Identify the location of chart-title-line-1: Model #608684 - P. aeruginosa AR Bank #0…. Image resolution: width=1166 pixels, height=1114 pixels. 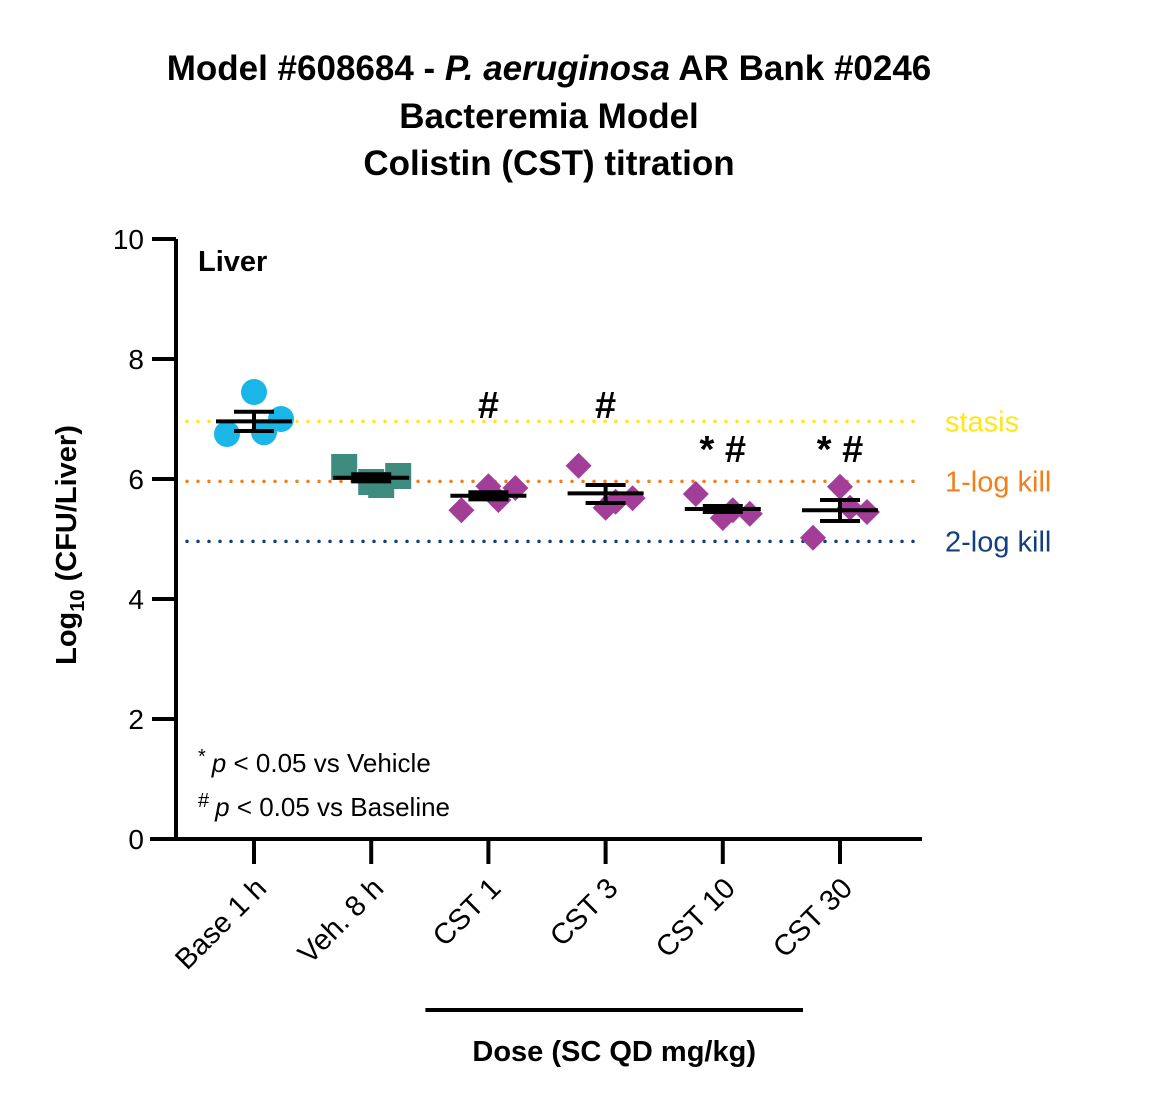
(549, 68).